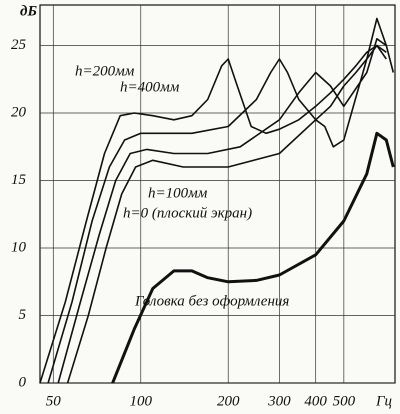 The height and width of the screenshot is (414, 400). What do you see at coordinates (19, 45) in the screenshot?
I see `y-tick-label: 25` at bounding box center [19, 45].